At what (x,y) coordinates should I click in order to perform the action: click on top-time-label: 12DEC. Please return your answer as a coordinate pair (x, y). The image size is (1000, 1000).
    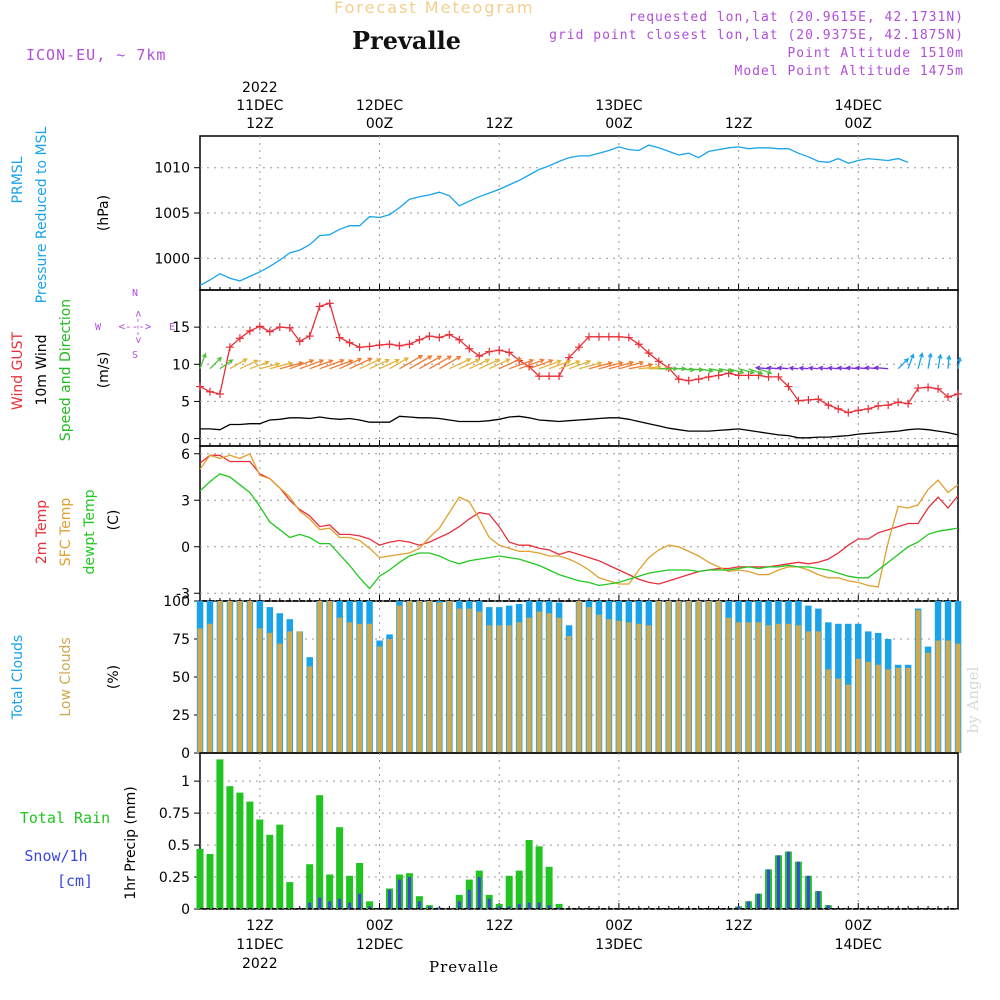
    Looking at the image, I should click on (379, 106).